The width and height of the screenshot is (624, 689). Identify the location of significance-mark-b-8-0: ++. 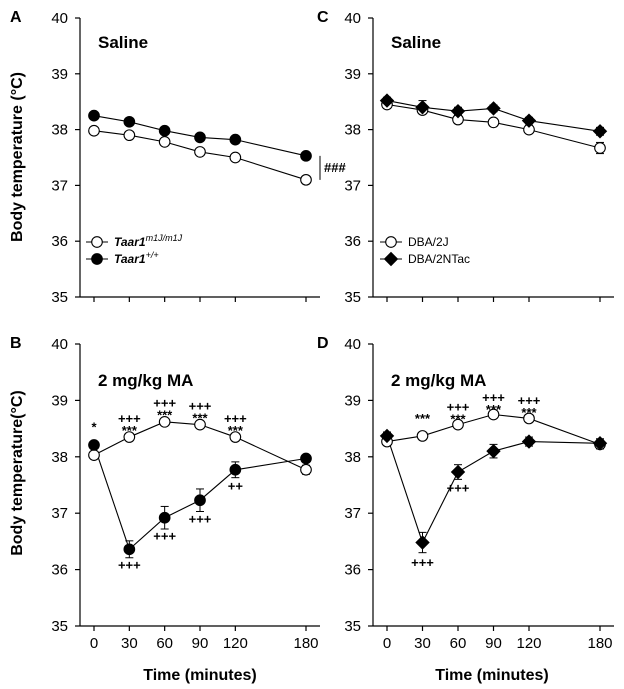
(236, 486).